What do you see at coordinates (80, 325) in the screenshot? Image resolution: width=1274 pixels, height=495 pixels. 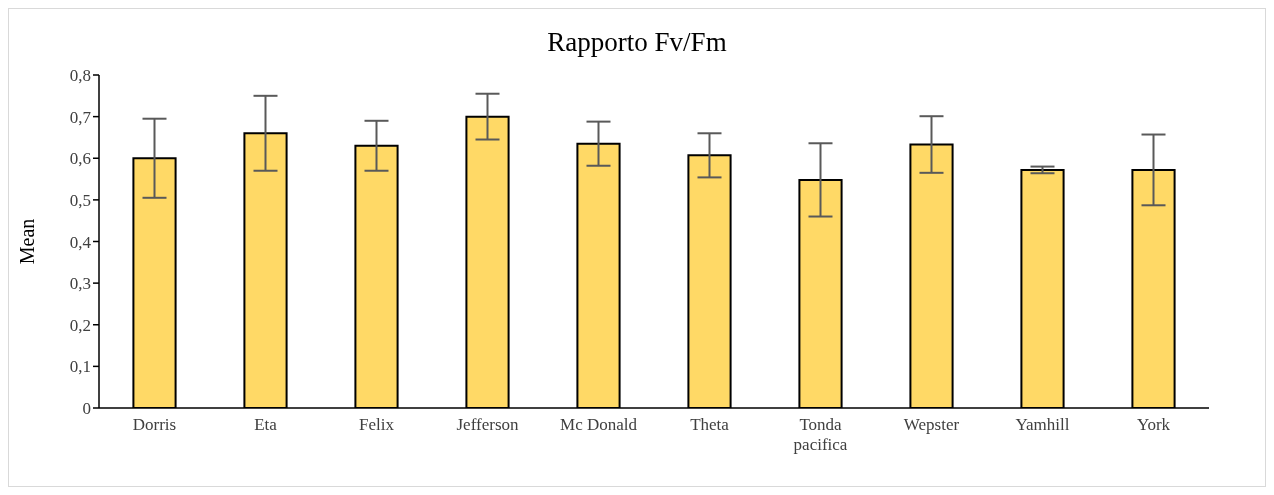 I see `y-tick-label: 0,2` at bounding box center [80, 325].